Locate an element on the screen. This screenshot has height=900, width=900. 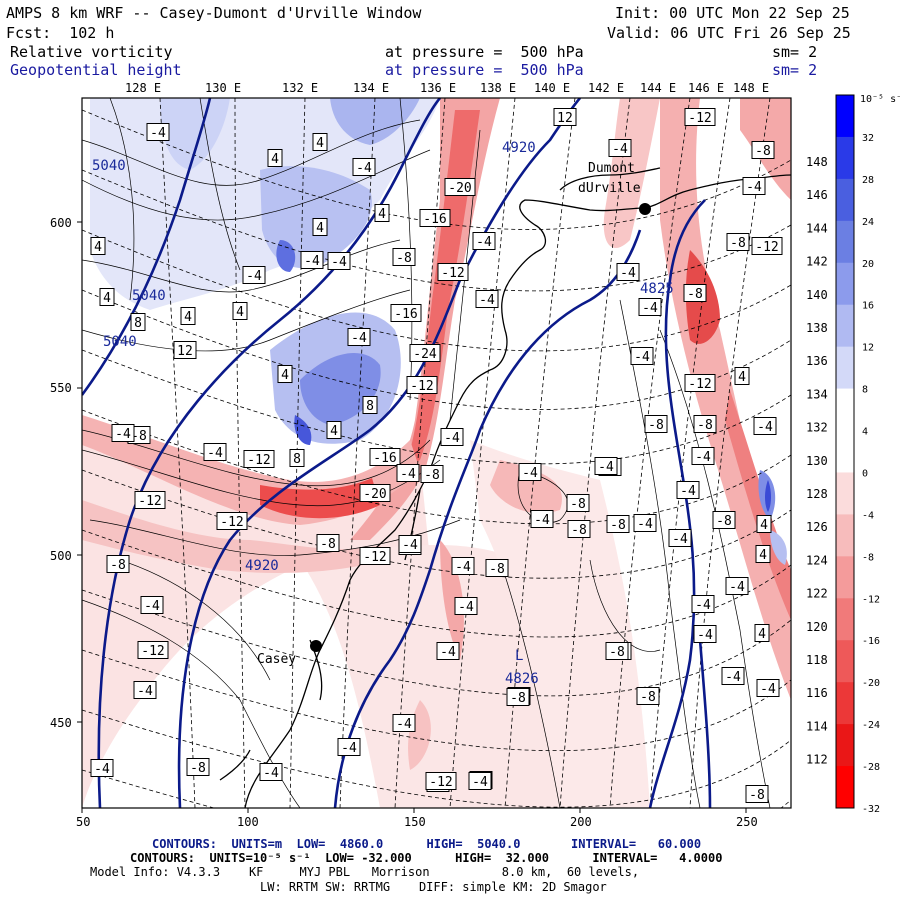
field2-name: Geopotential height is located at coordinates (96, 70).